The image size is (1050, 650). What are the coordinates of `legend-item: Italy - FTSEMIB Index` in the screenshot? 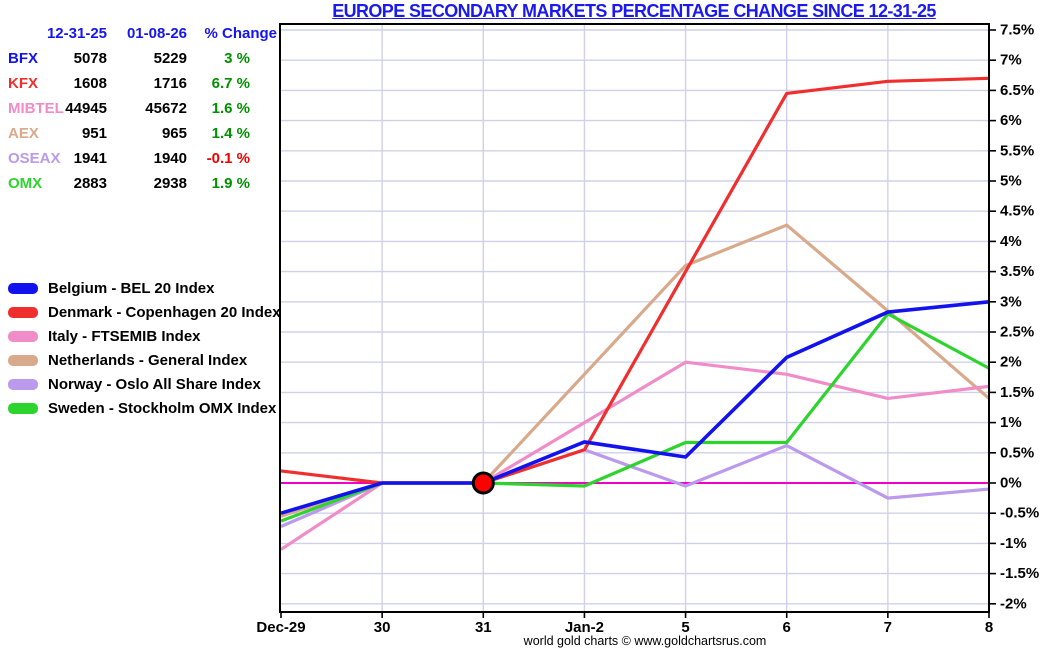 It's located at (144, 336).